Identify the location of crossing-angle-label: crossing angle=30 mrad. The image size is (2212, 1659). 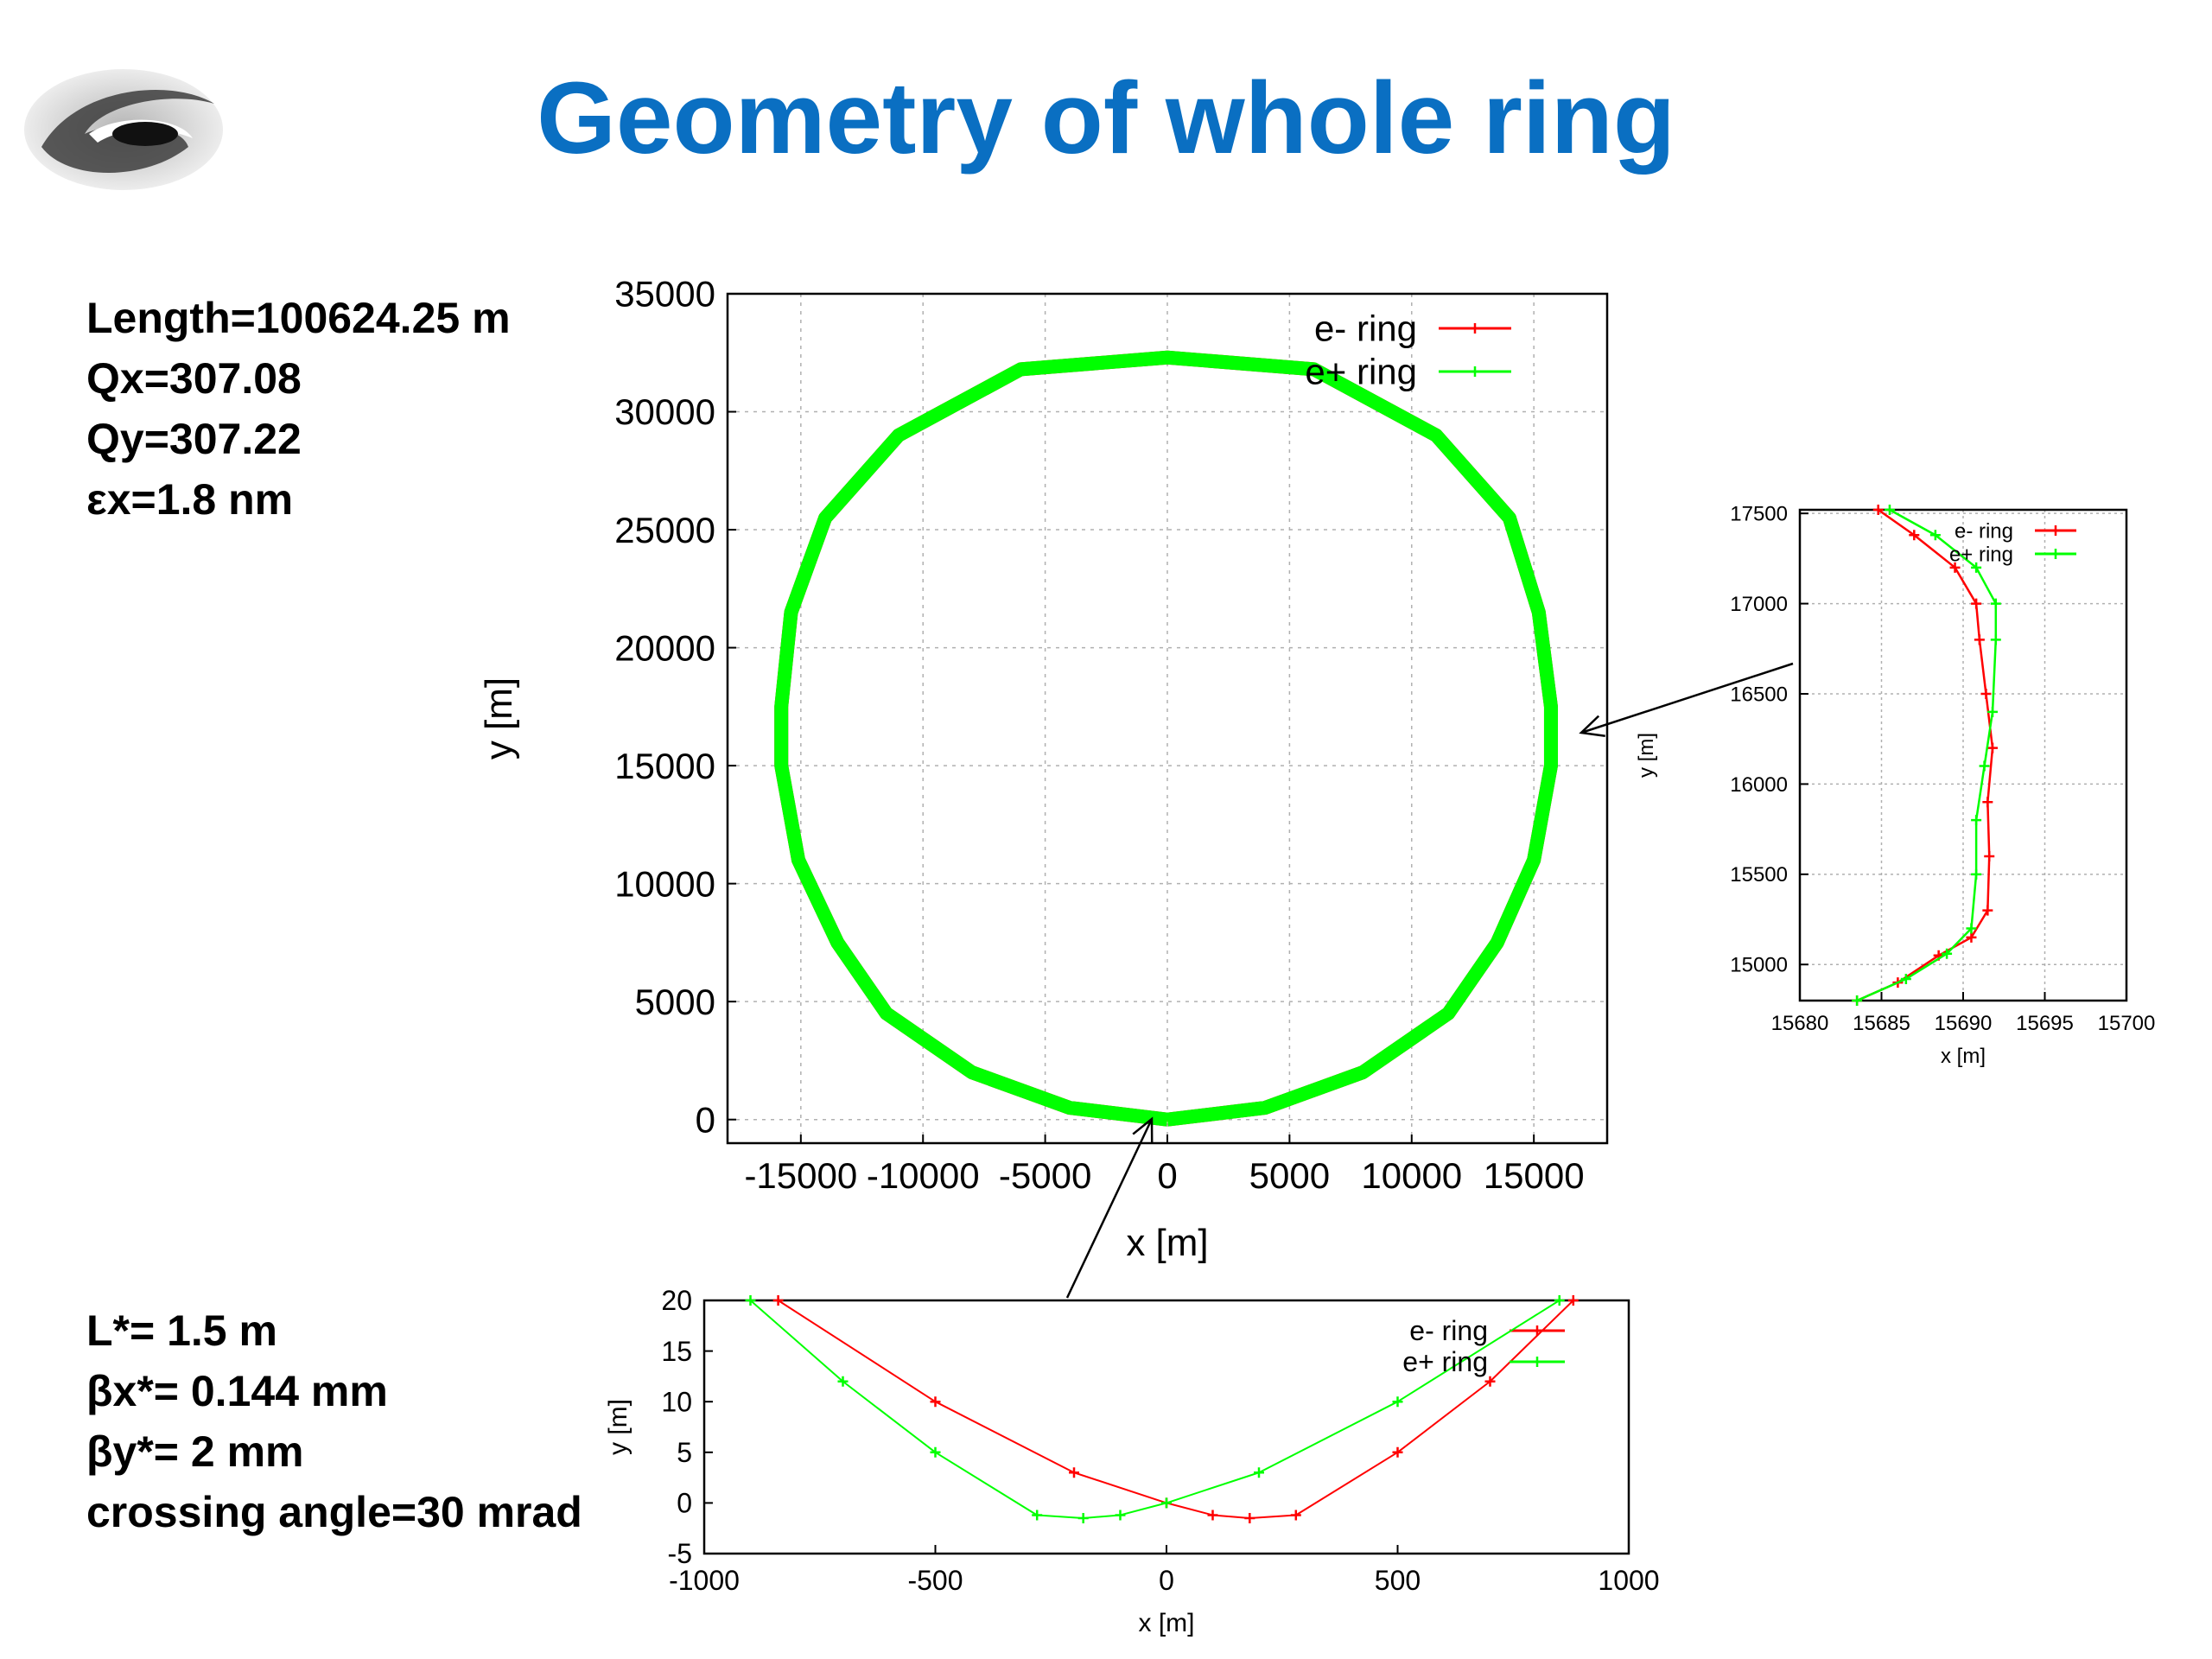
(334, 1512).